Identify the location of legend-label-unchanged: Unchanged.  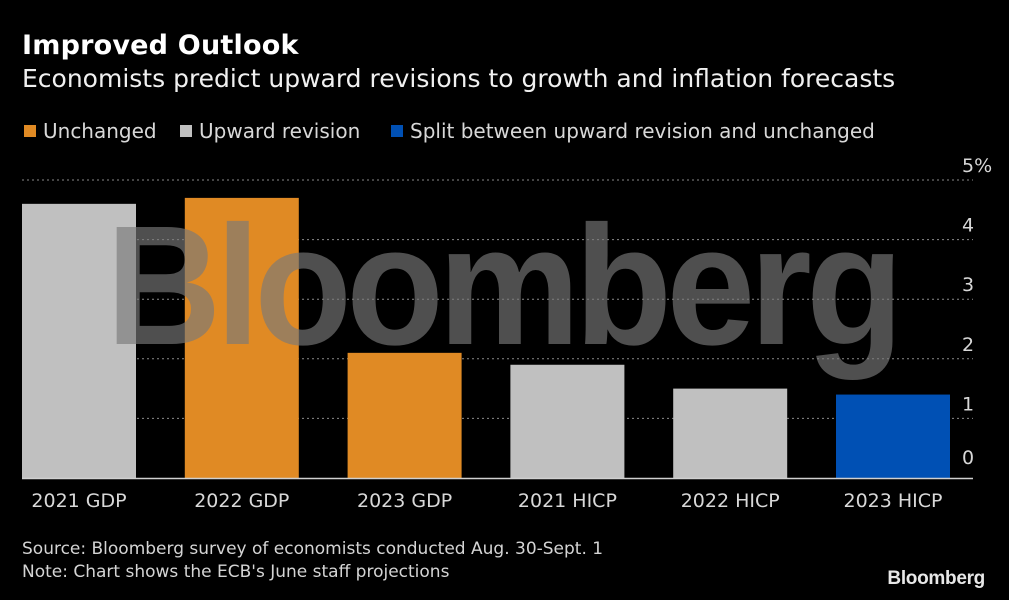
(100, 131).